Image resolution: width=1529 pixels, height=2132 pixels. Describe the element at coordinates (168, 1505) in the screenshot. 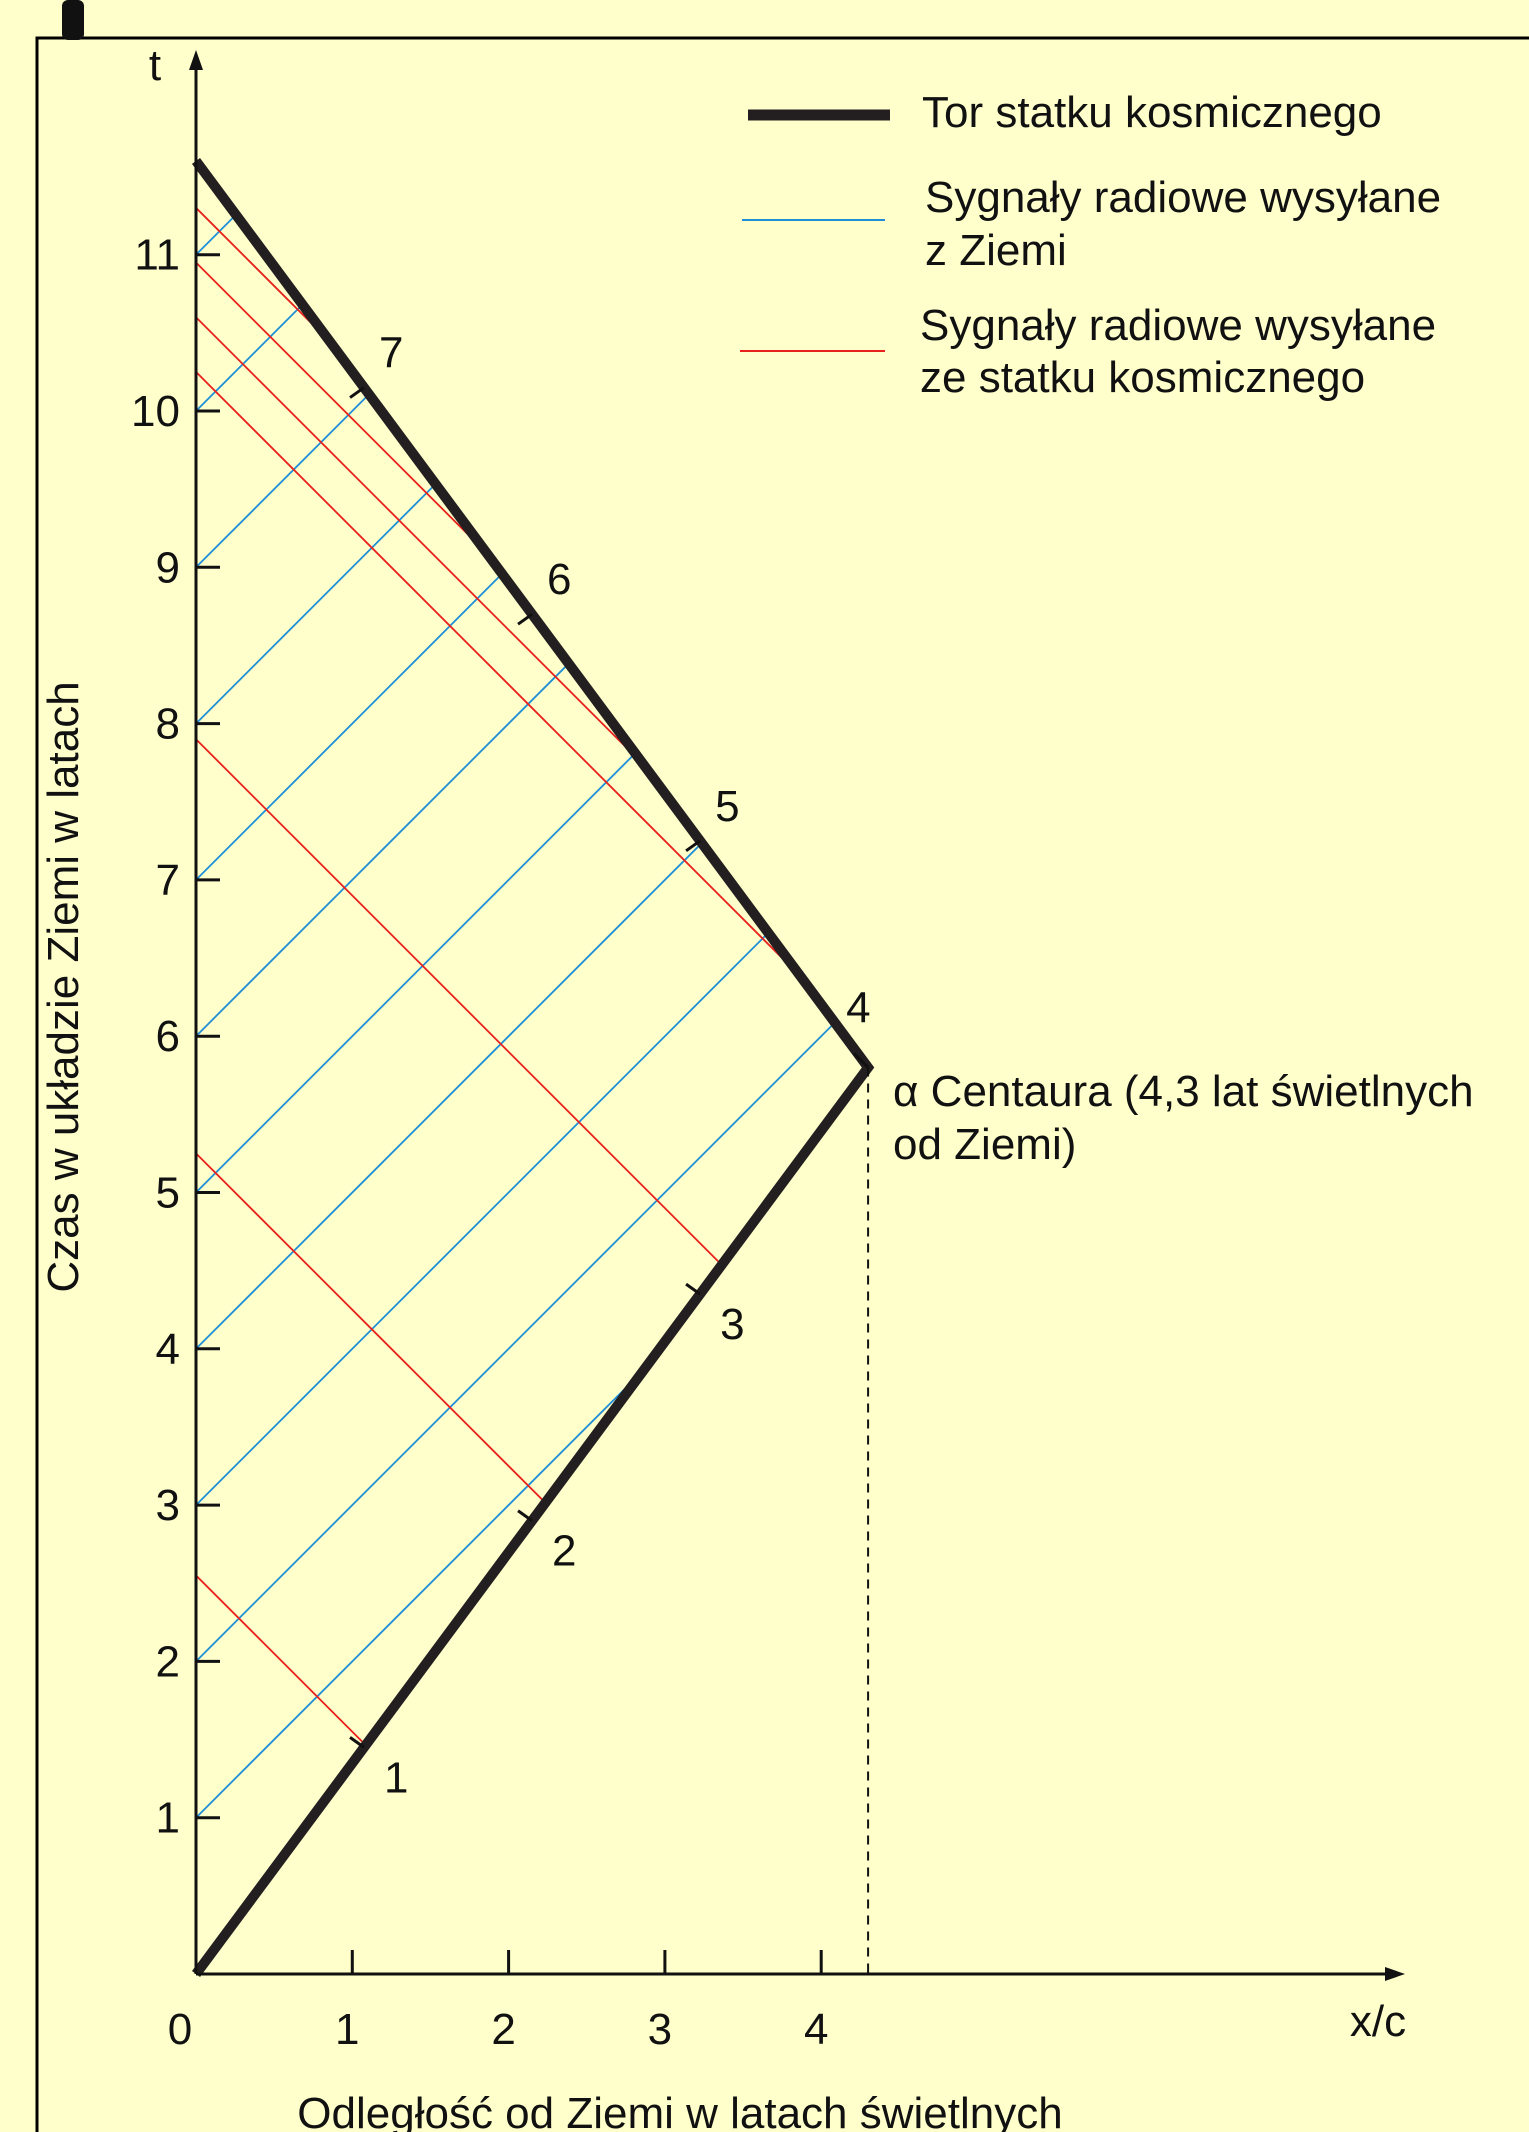

I see `y-tick-label: 3` at that location.